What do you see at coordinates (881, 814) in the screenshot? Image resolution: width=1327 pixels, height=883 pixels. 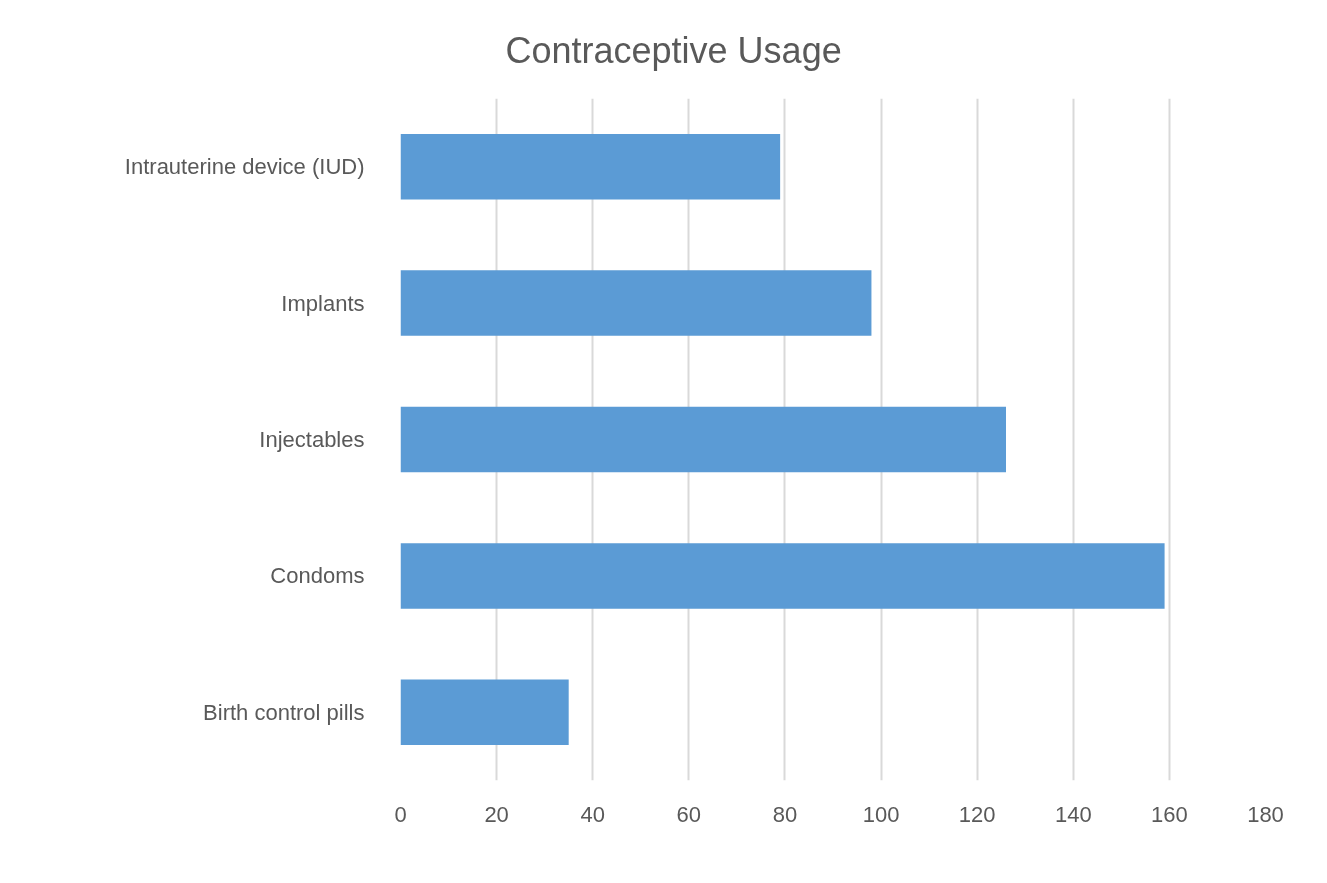 I see `x-tick-label: 100` at bounding box center [881, 814].